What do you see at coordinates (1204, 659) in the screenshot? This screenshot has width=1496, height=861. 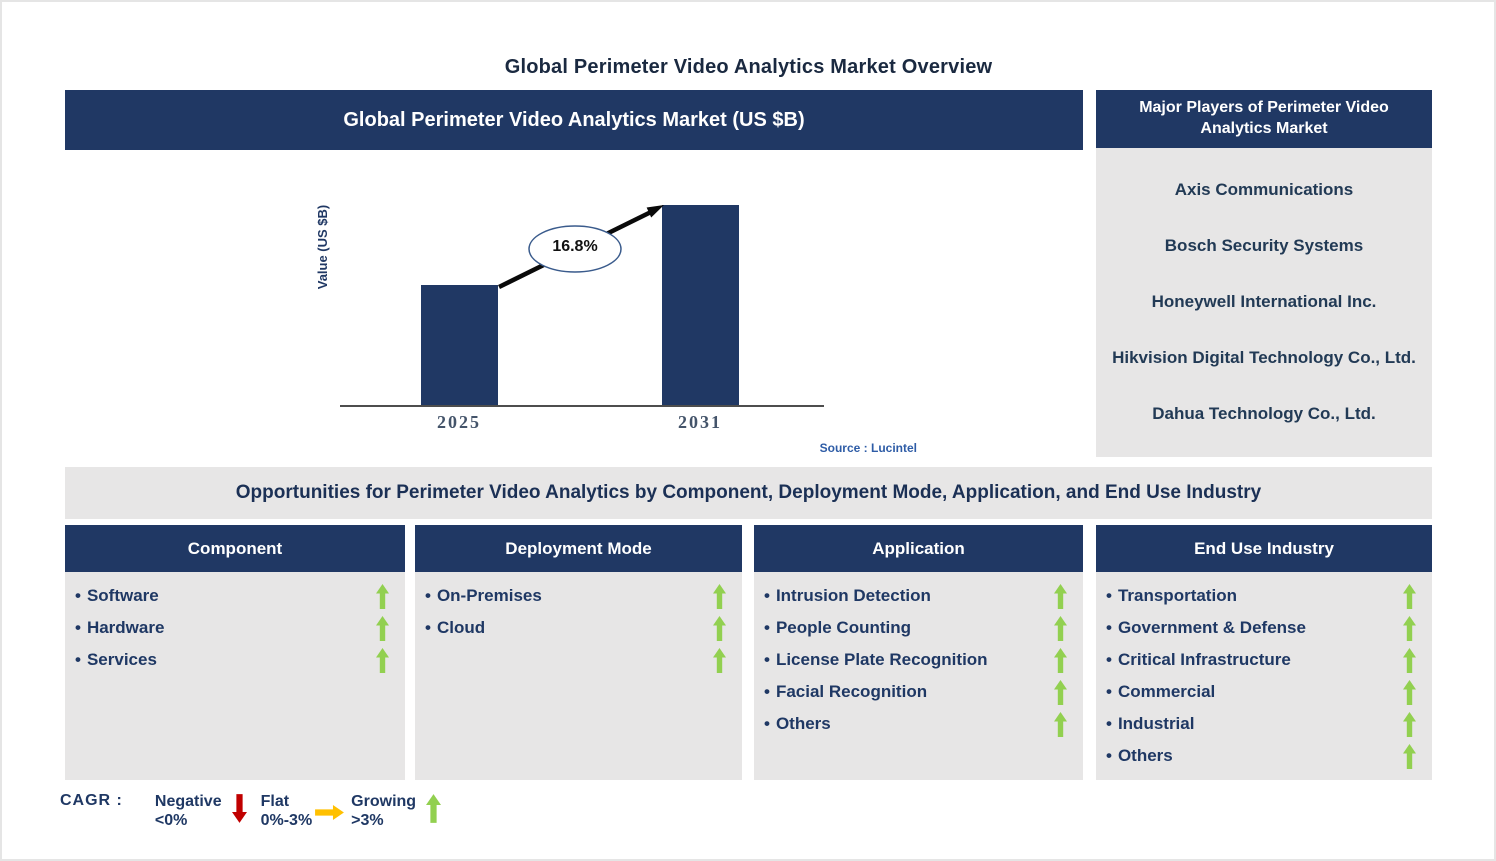 I see `item-label: Critical Infrastructure` at bounding box center [1204, 659].